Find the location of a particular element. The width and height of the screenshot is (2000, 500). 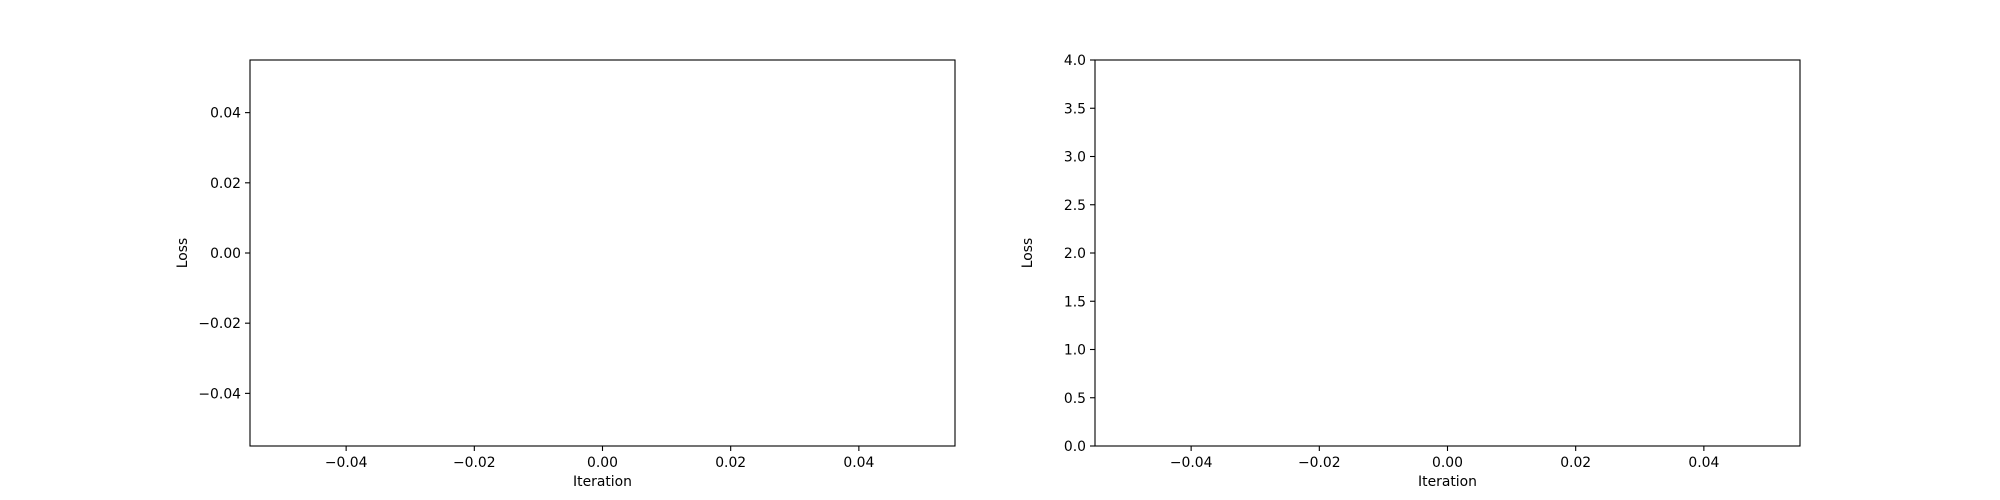

right-y-tick-label: 1.5 is located at coordinates (1075, 302).